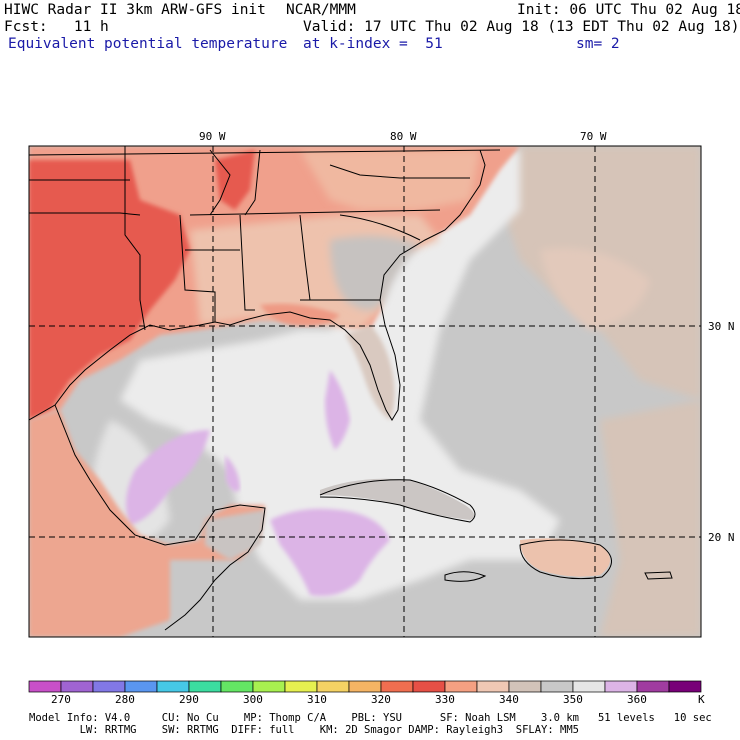  I want to click on purple-patch-small, so click(232, 473).